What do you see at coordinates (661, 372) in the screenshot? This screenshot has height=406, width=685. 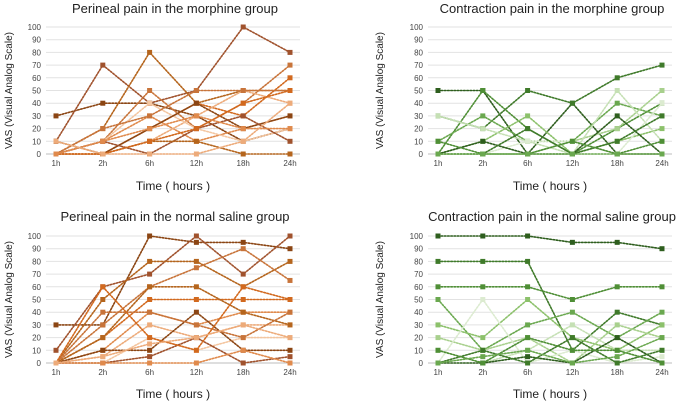 I see `x-tick-label: 24h` at bounding box center [661, 372].